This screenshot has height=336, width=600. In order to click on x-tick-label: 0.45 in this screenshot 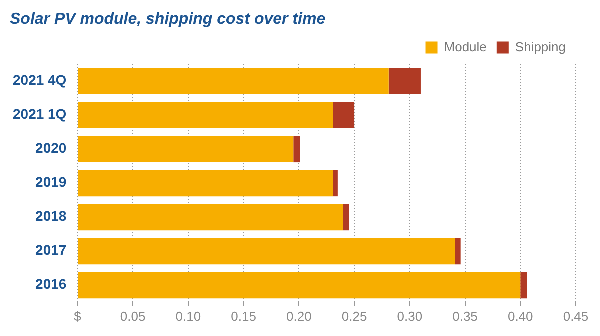, I will do `click(576, 316)`.